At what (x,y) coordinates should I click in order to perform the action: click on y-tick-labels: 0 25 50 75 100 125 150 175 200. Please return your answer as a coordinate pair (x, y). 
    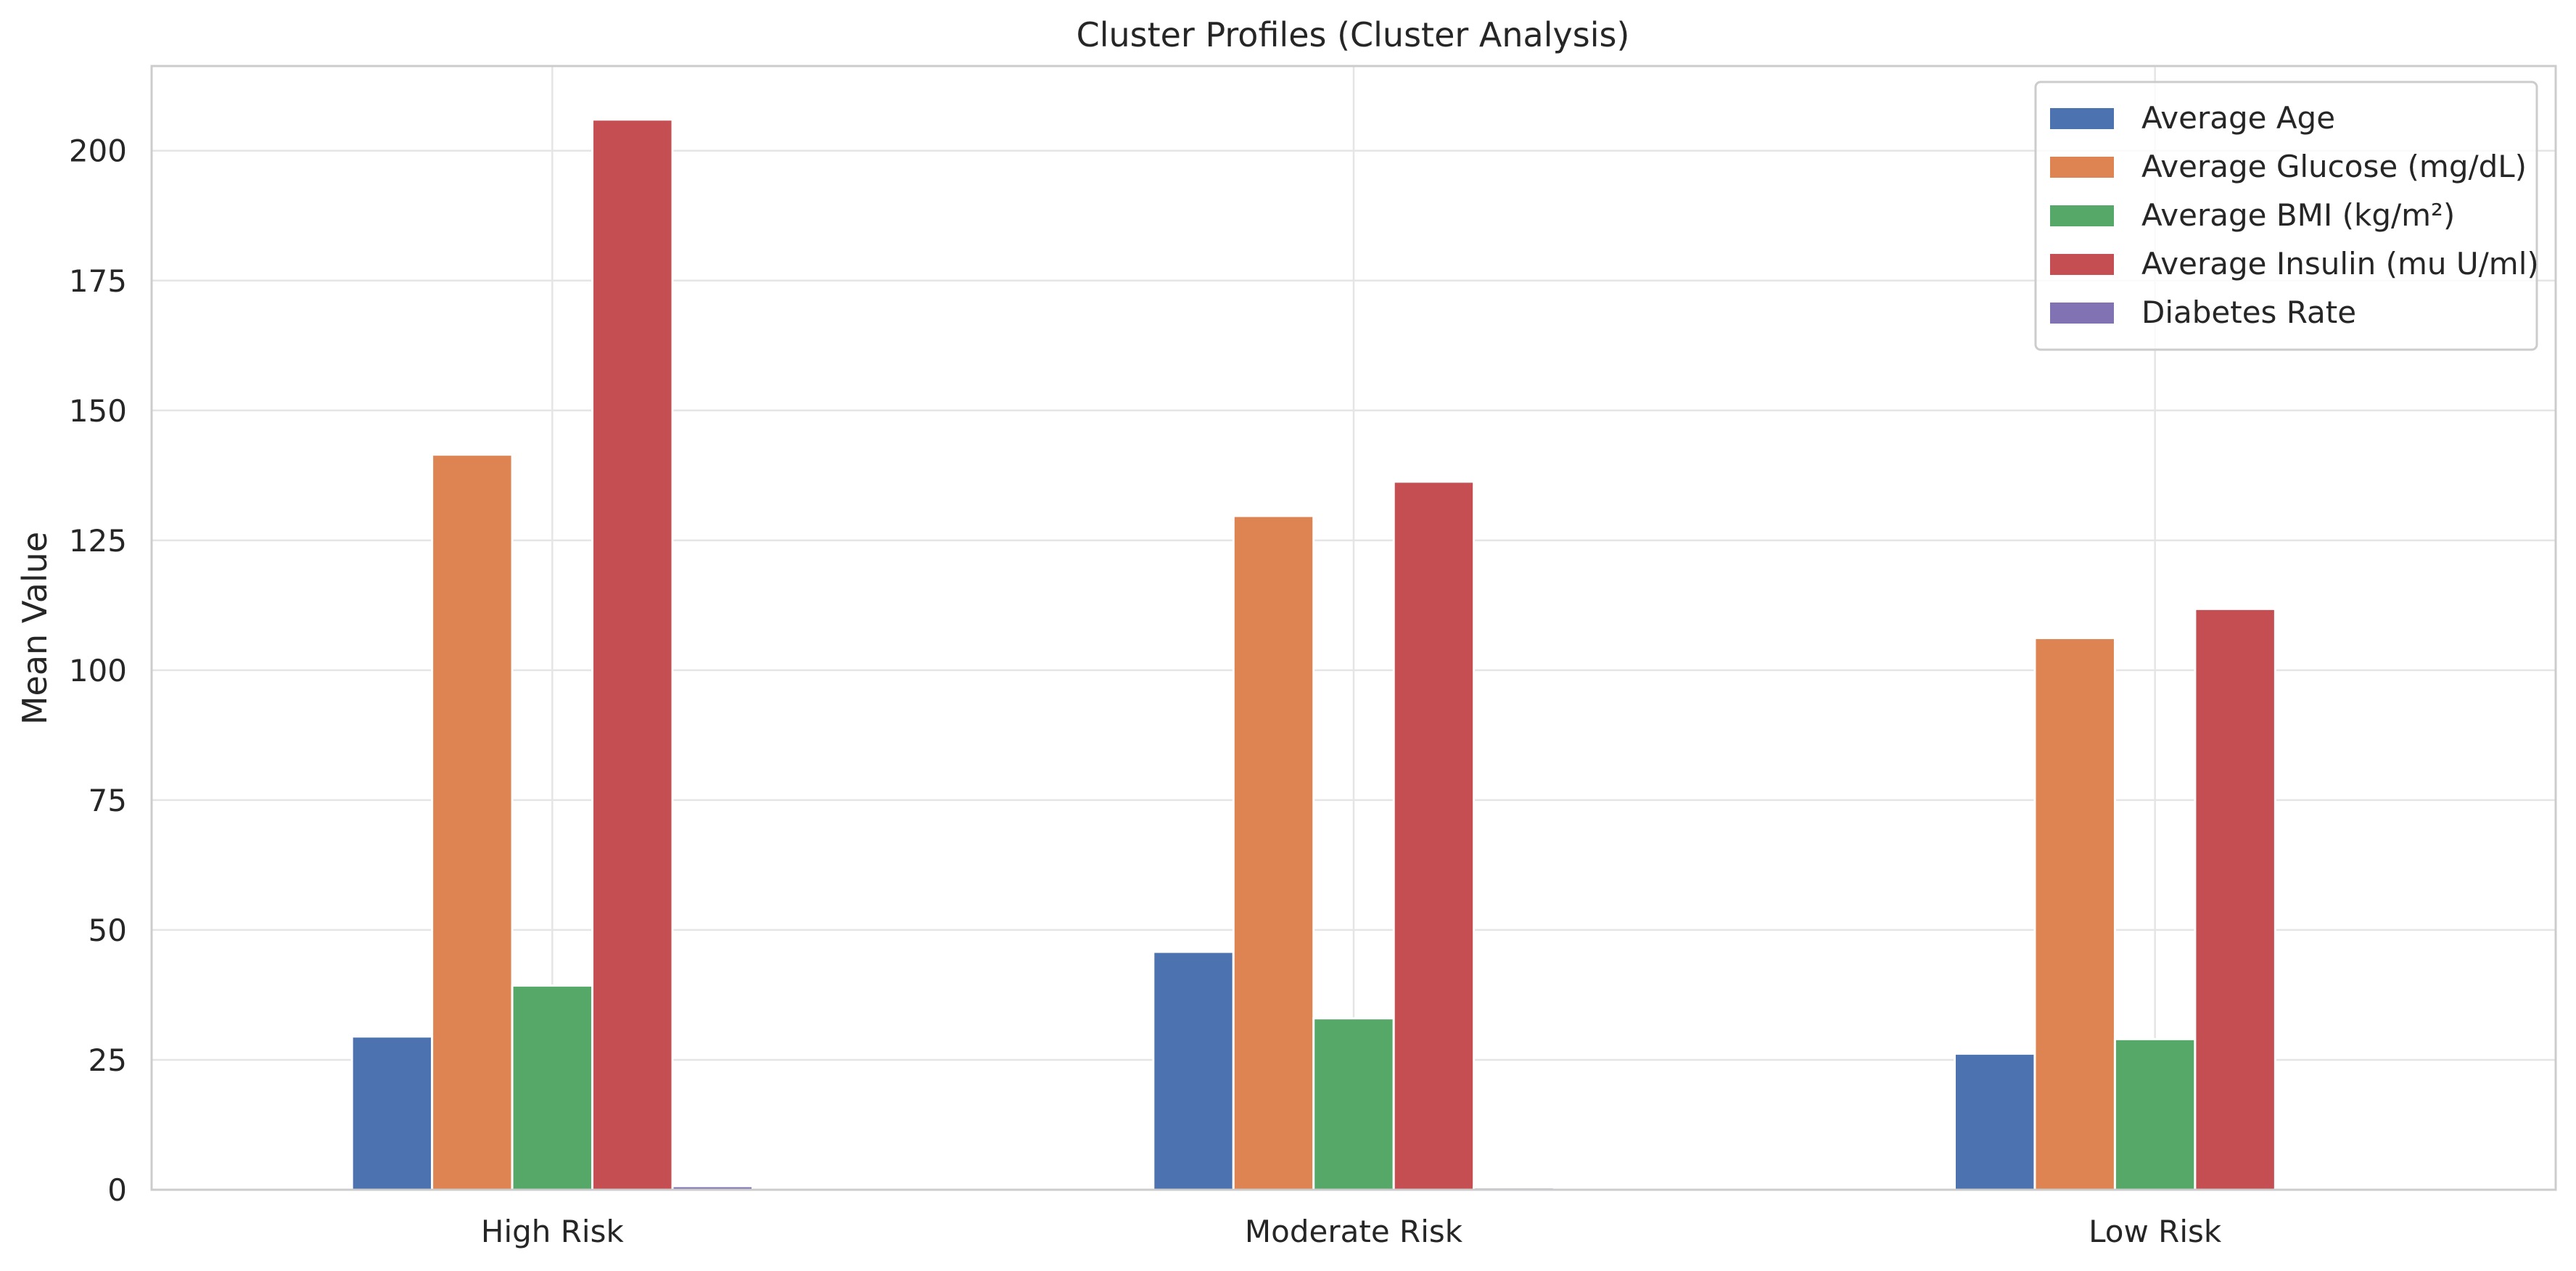
    Looking at the image, I should click on (98, 670).